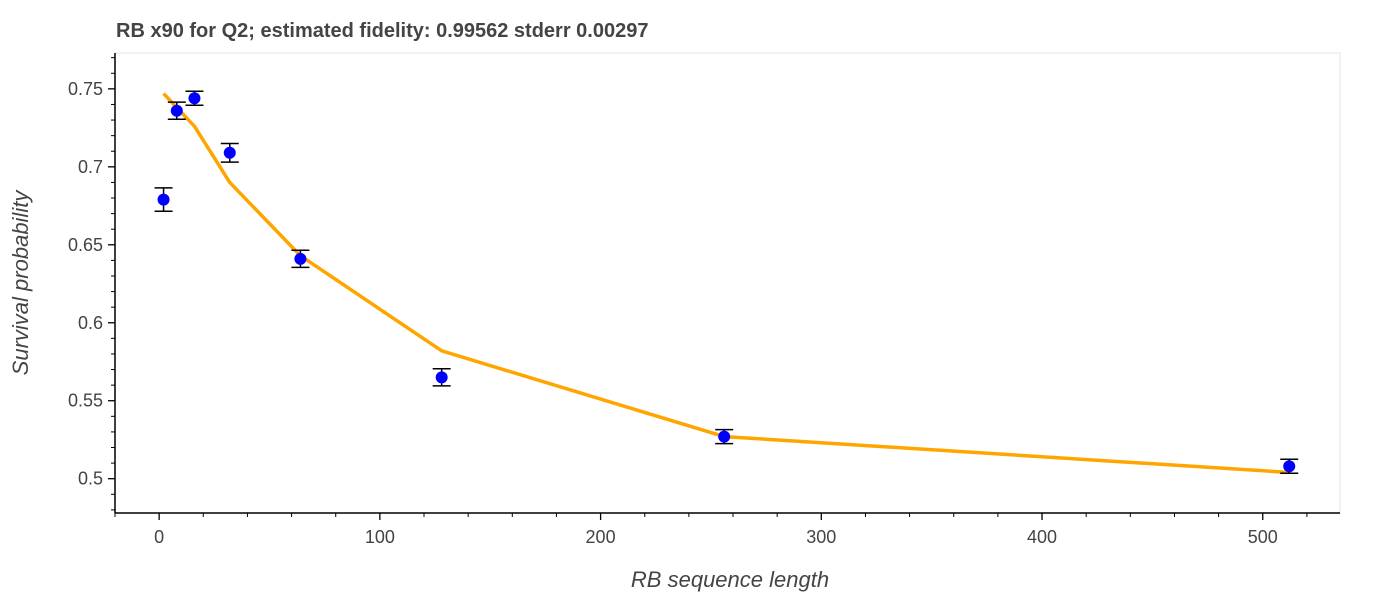 The width and height of the screenshot is (1400, 600). What do you see at coordinates (85, 89) in the screenshot?
I see `y-tick-label: 0.75` at bounding box center [85, 89].